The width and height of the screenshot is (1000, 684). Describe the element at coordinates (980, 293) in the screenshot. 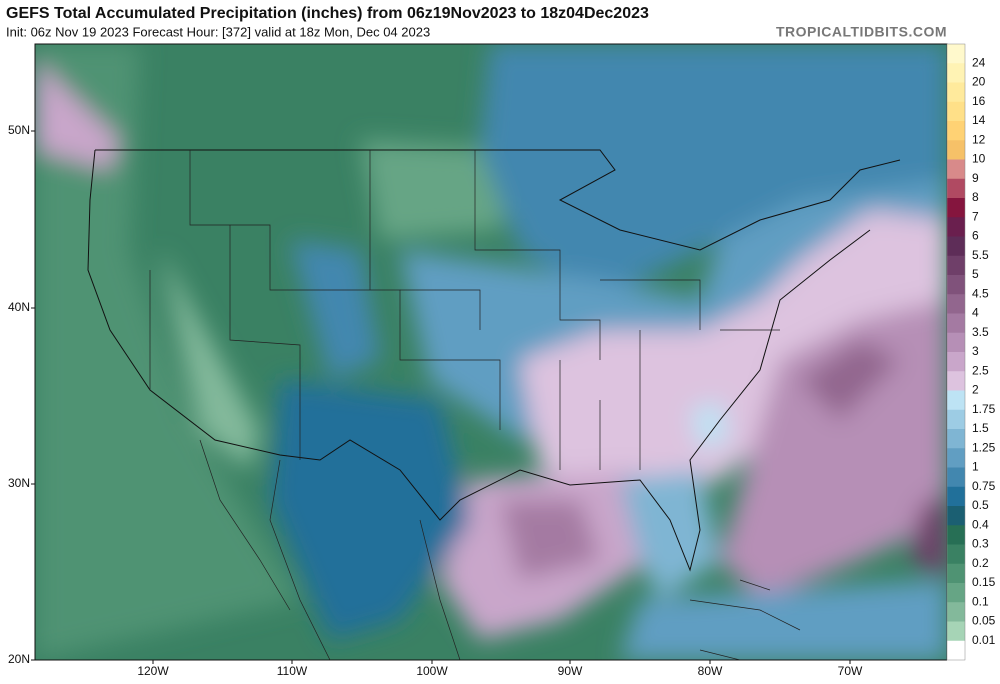

I see `colorbar-label: 4.5` at that location.